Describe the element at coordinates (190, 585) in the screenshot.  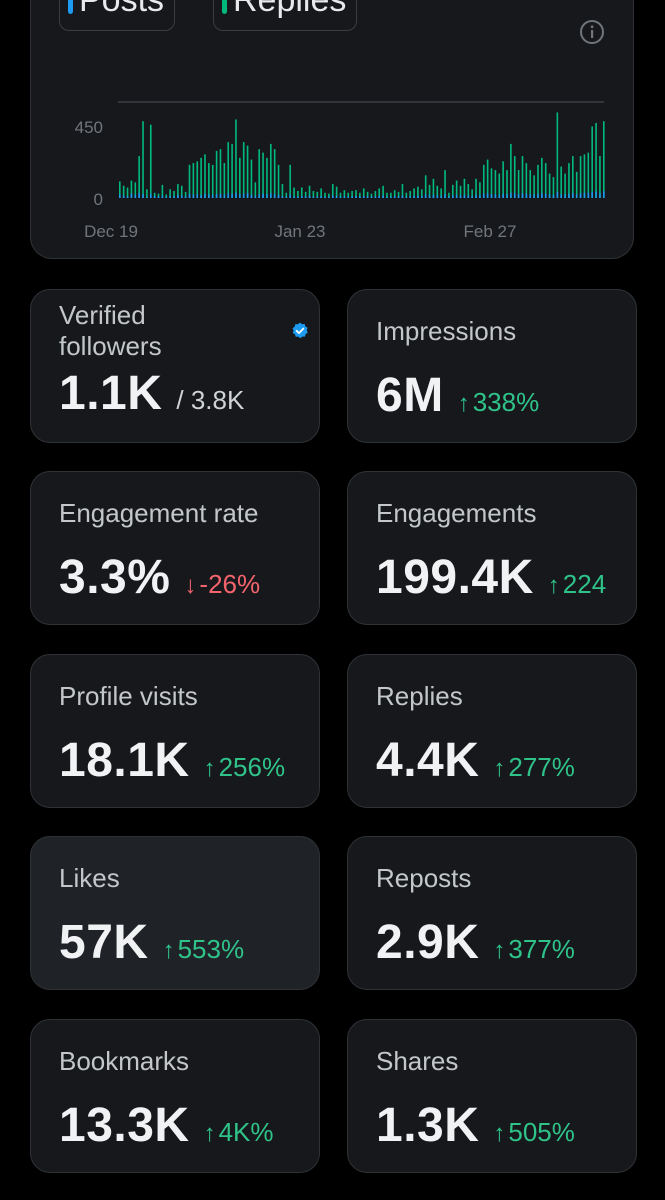
I see `arrow-down-icon: ↓` at that location.